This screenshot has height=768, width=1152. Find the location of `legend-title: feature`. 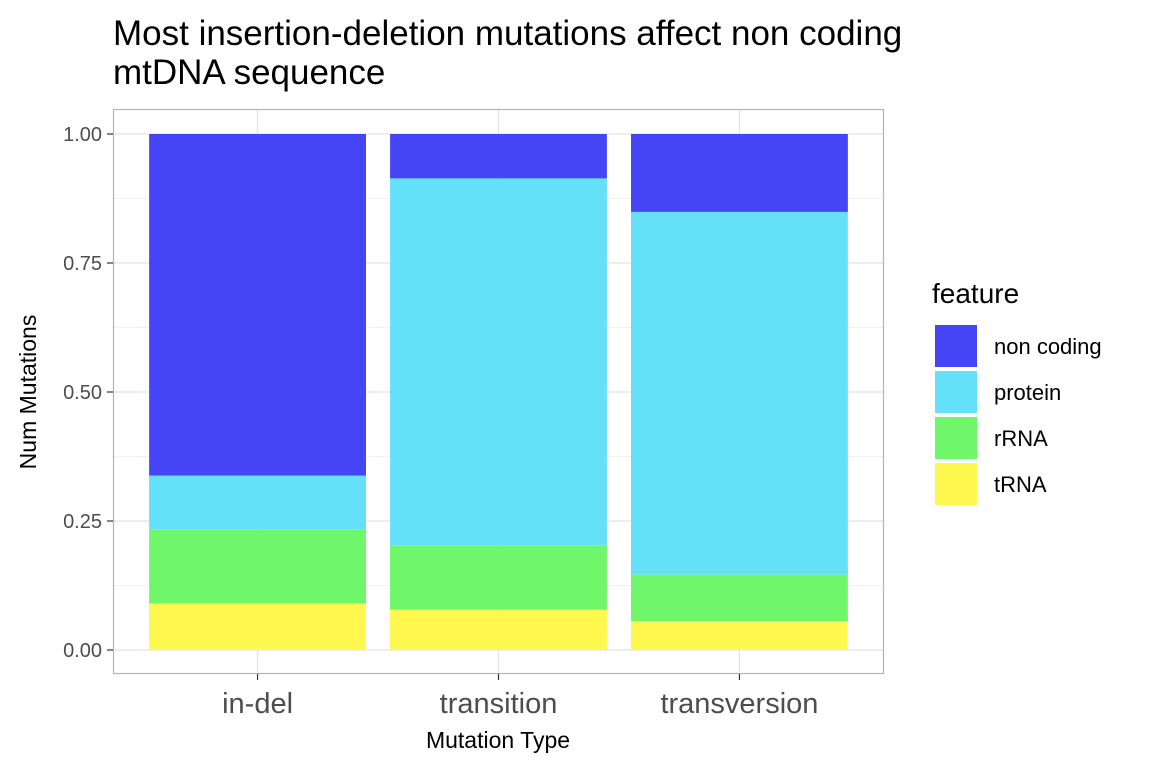

legend-title: feature is located at coordinates (975, 293).